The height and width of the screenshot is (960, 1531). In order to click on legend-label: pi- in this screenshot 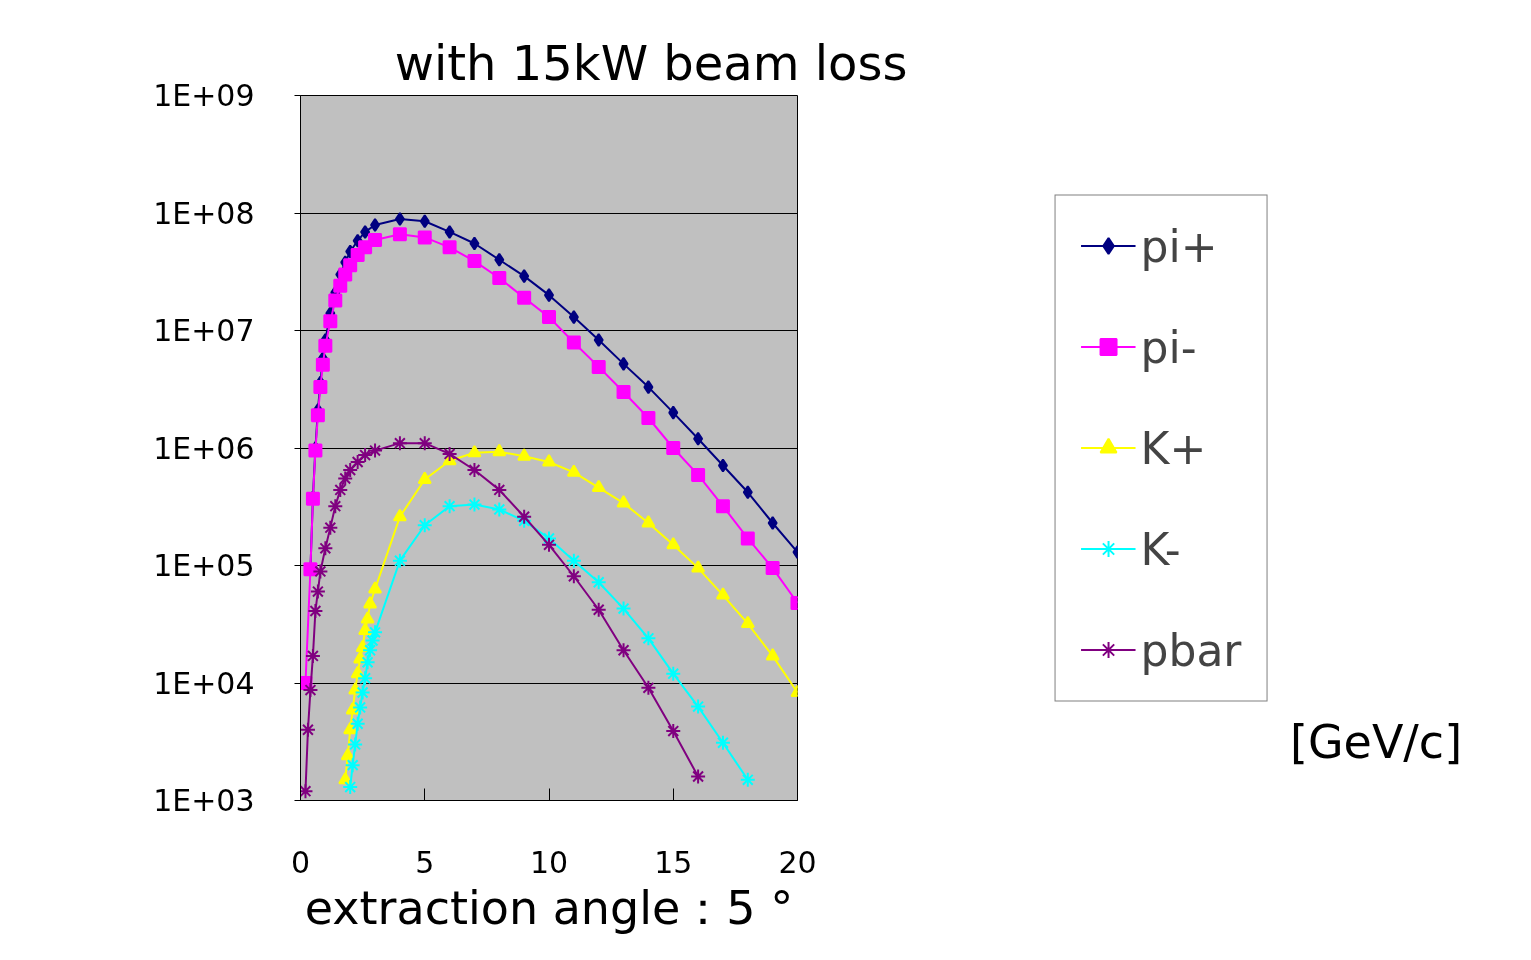, I will do `click(1168, 346)`.